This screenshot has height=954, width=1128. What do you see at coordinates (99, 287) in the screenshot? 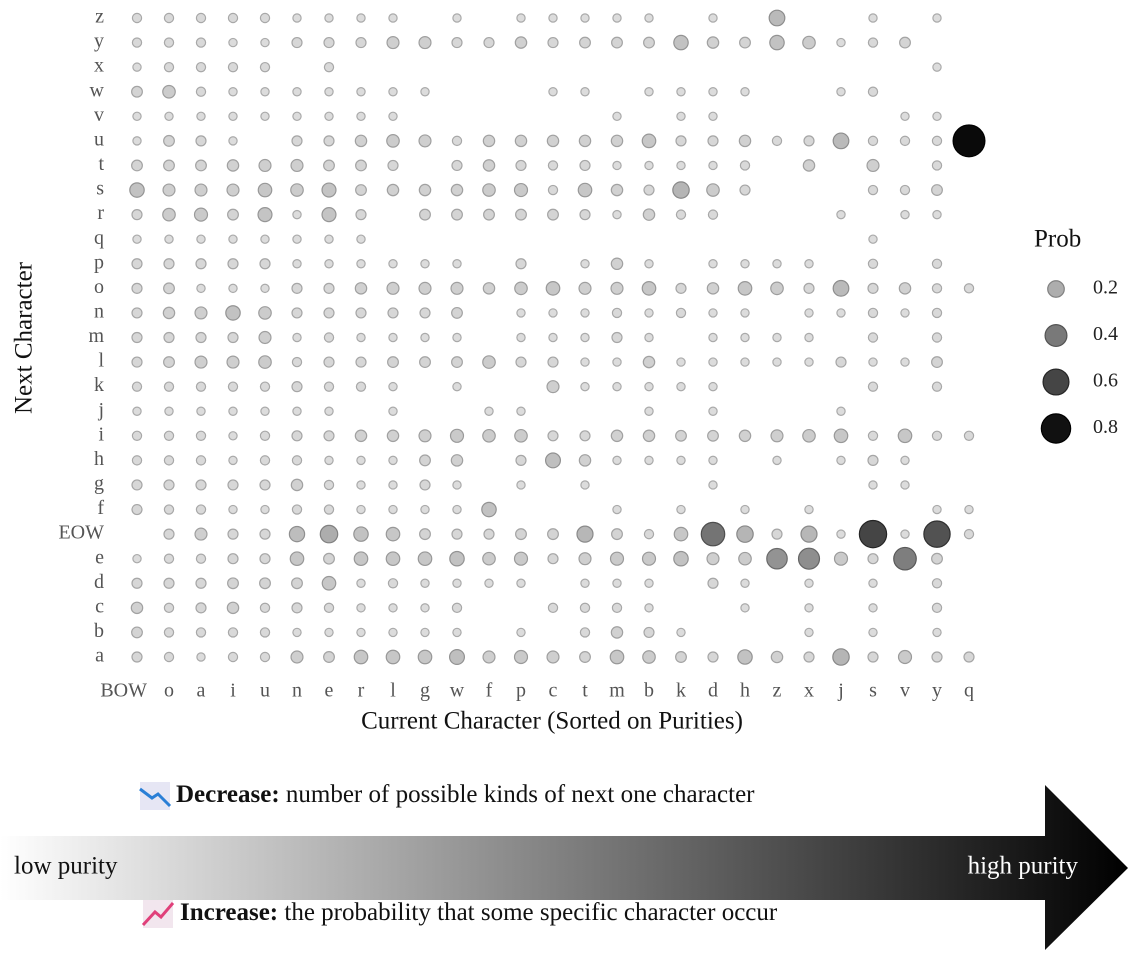
I see `y-tick-label: o` at bounding box center [99, 287].